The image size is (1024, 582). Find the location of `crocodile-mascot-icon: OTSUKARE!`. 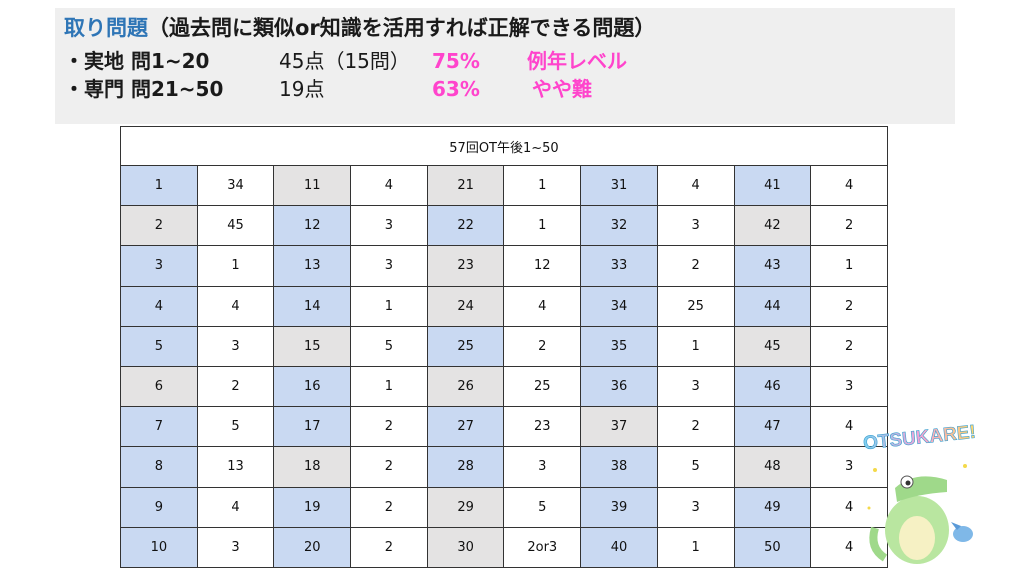

crocodile-mascot-icon: OTSUKARE! is located at coordinates (919, 492).